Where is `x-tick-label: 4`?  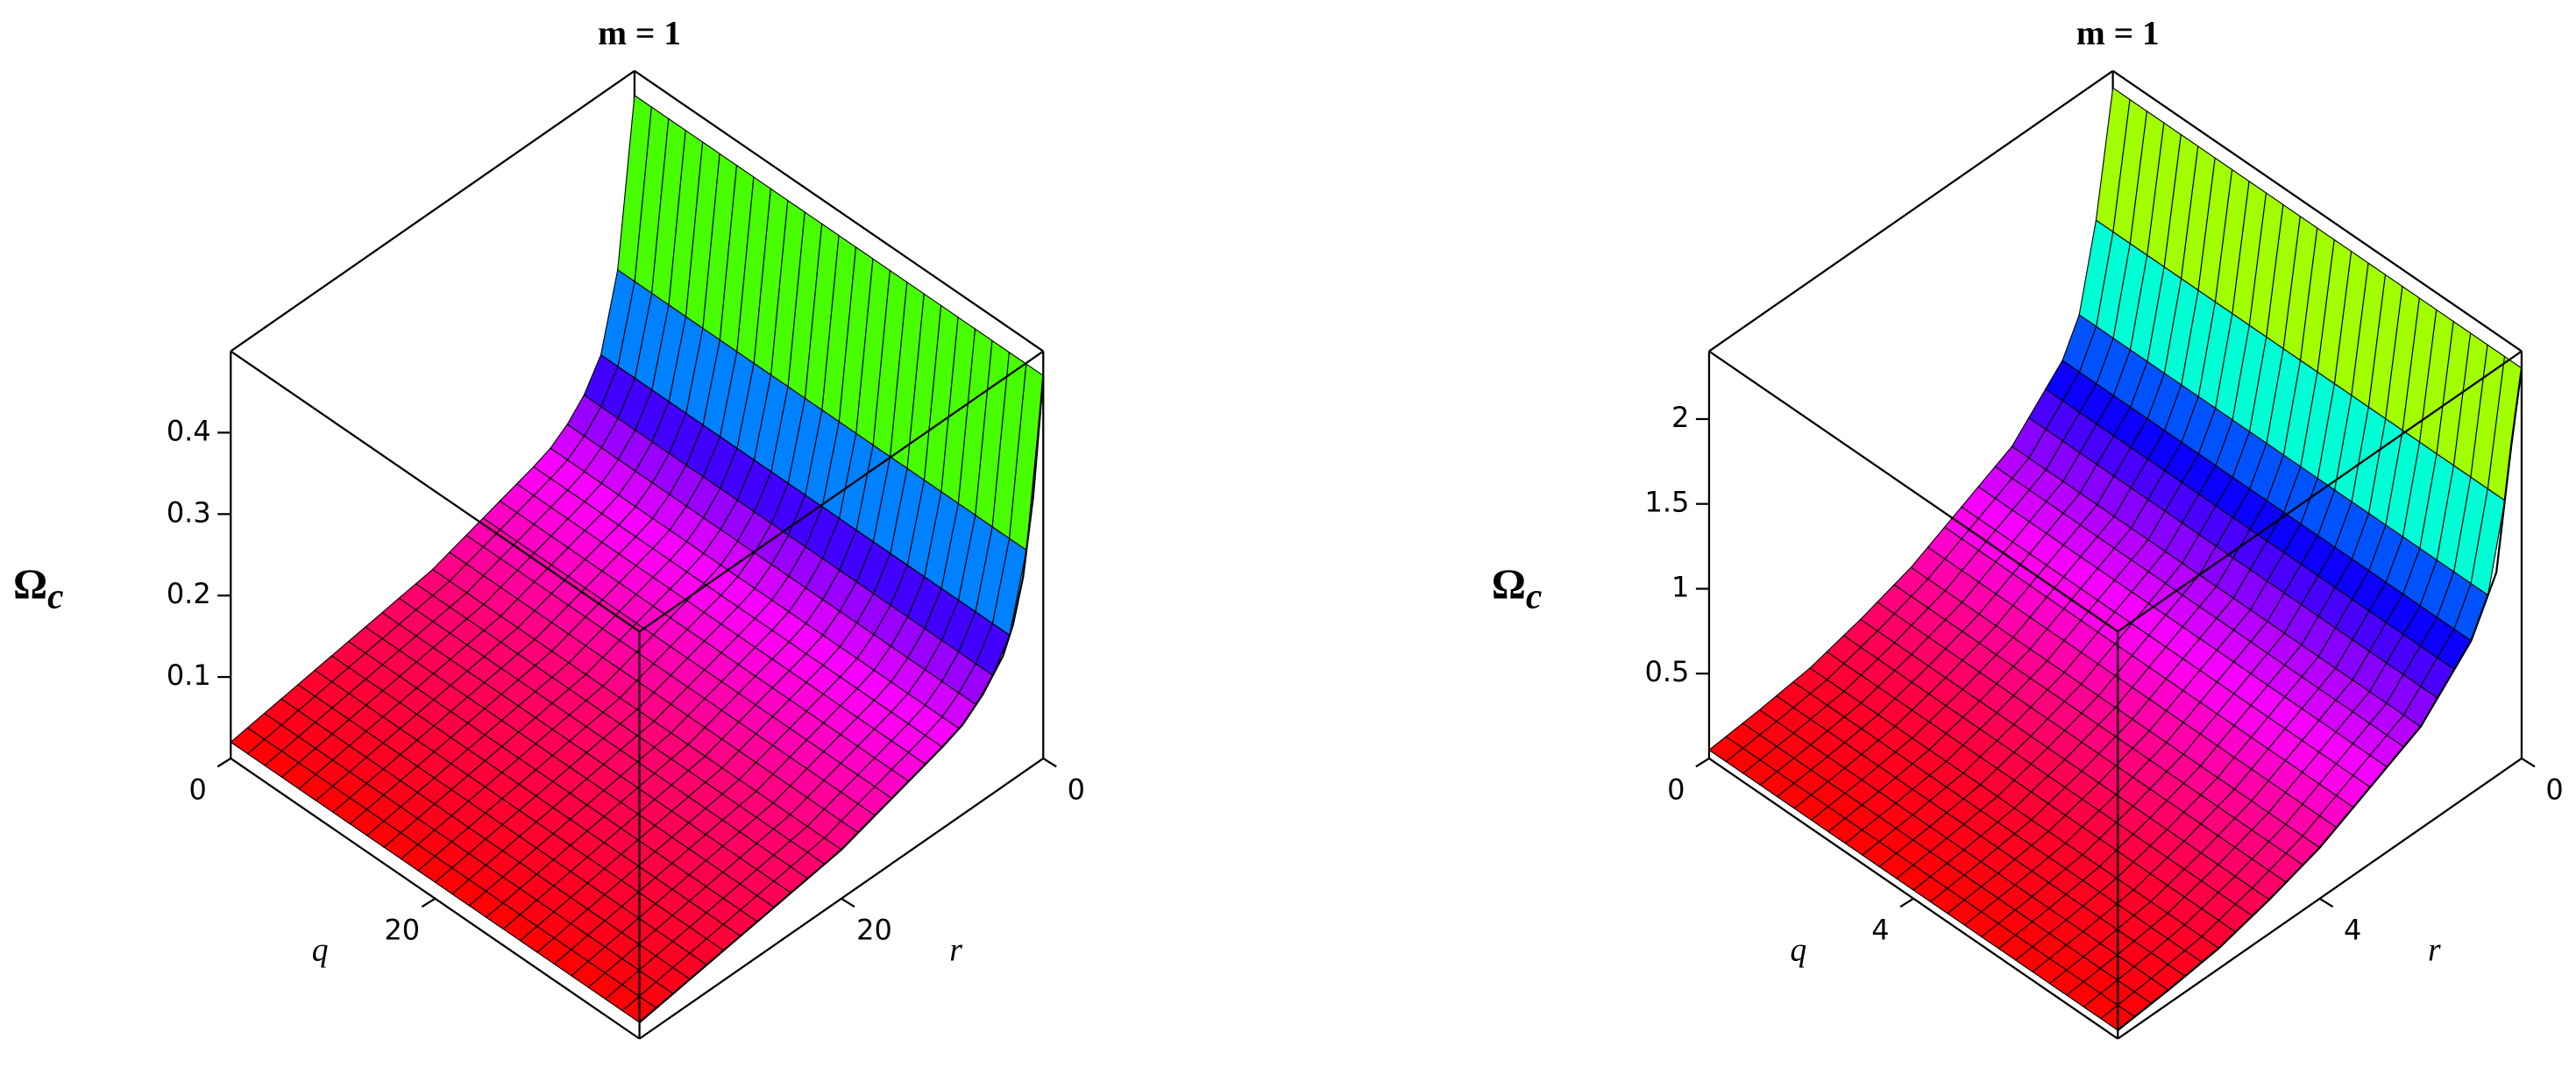
x-tick-label: 4 is located at coordinates (1880, 929).